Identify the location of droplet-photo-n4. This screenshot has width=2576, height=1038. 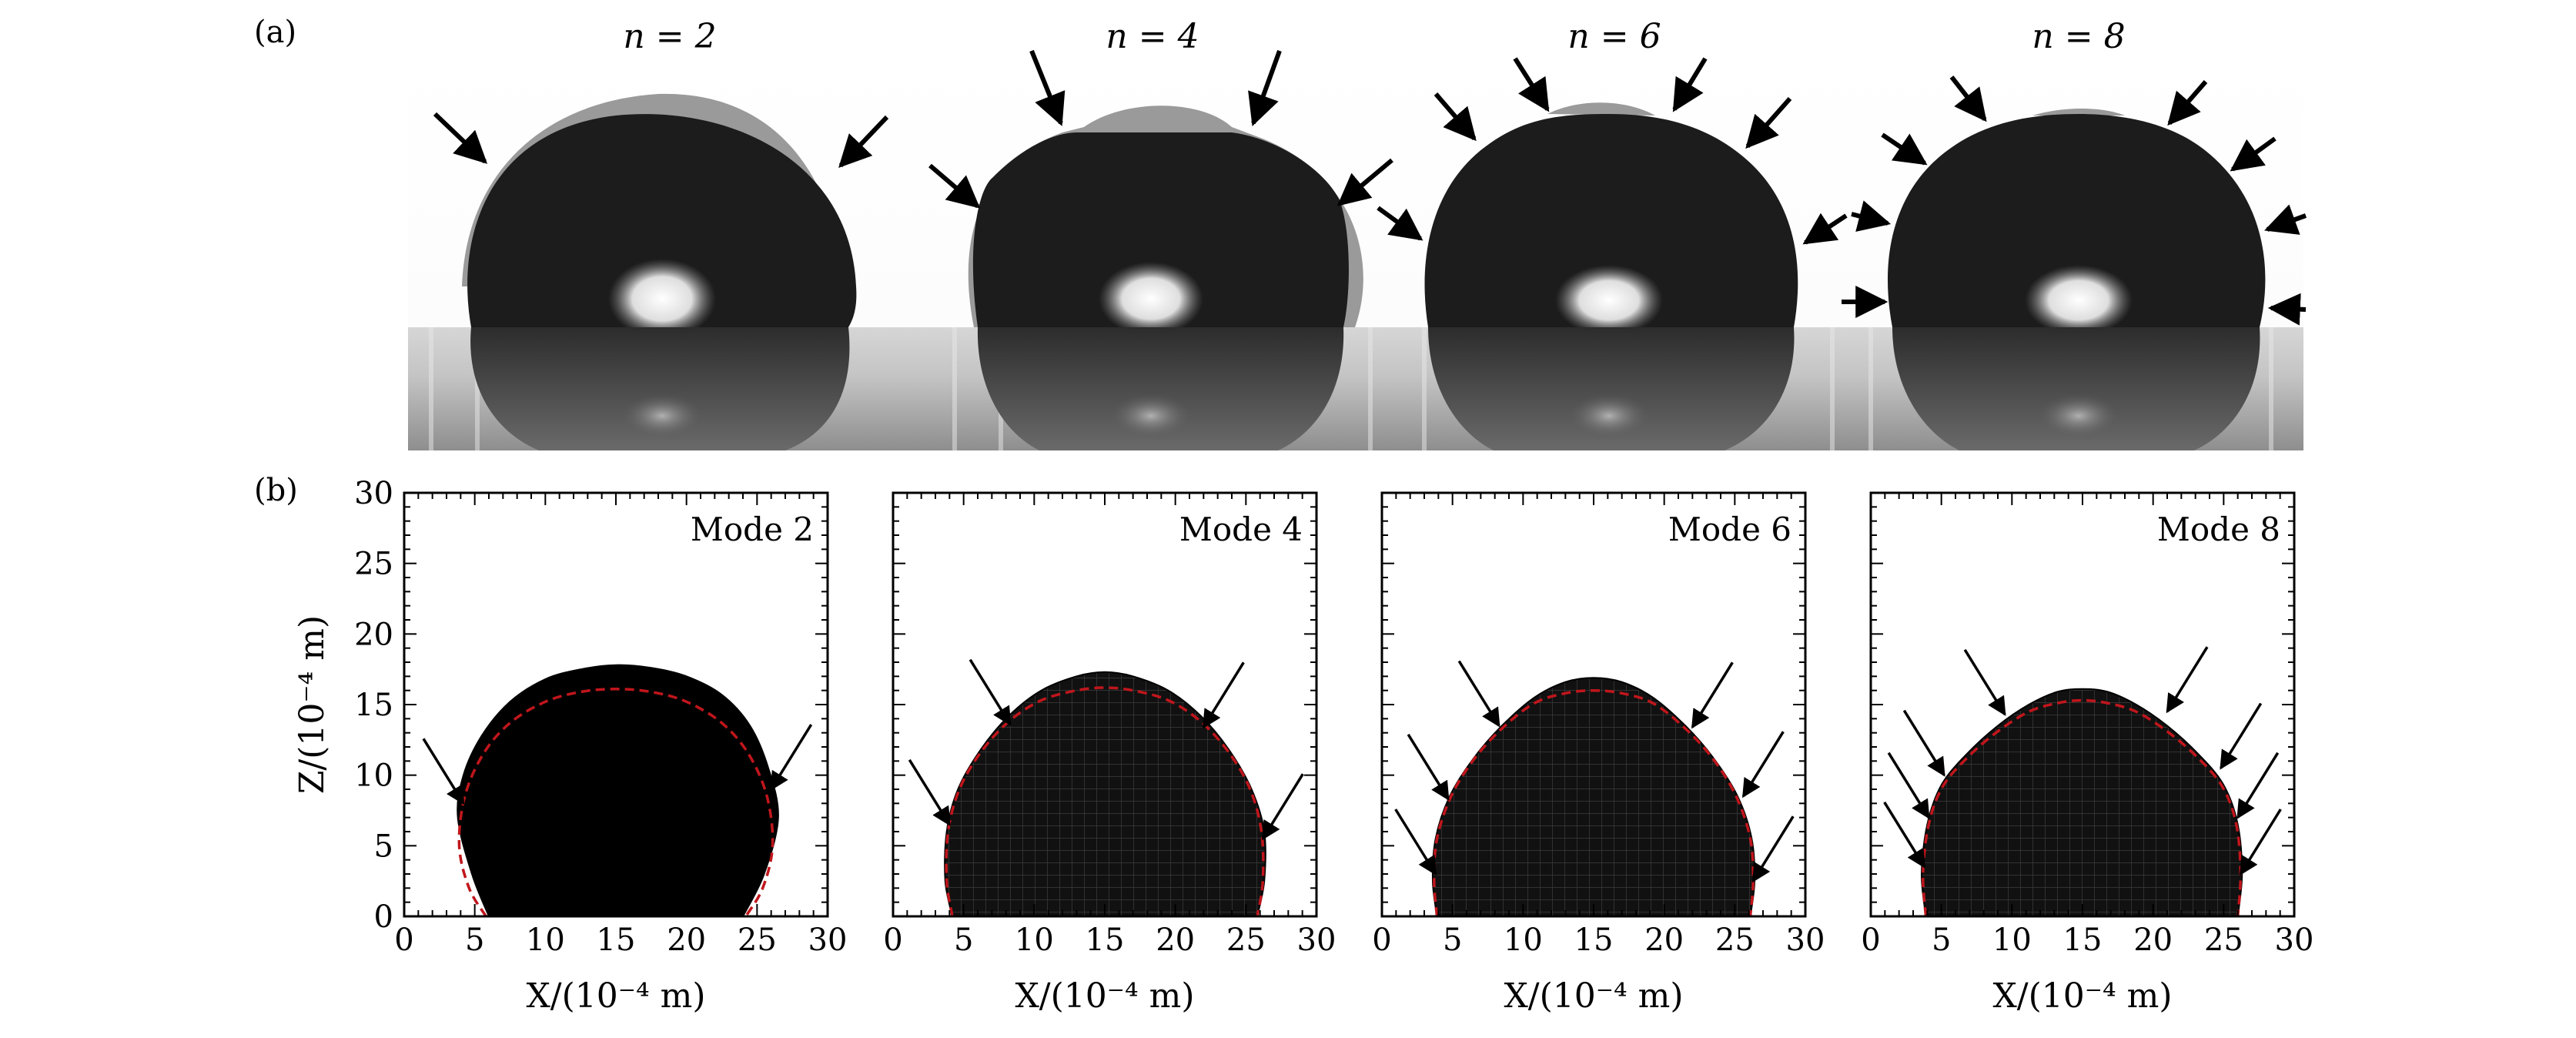
(1166, 277).